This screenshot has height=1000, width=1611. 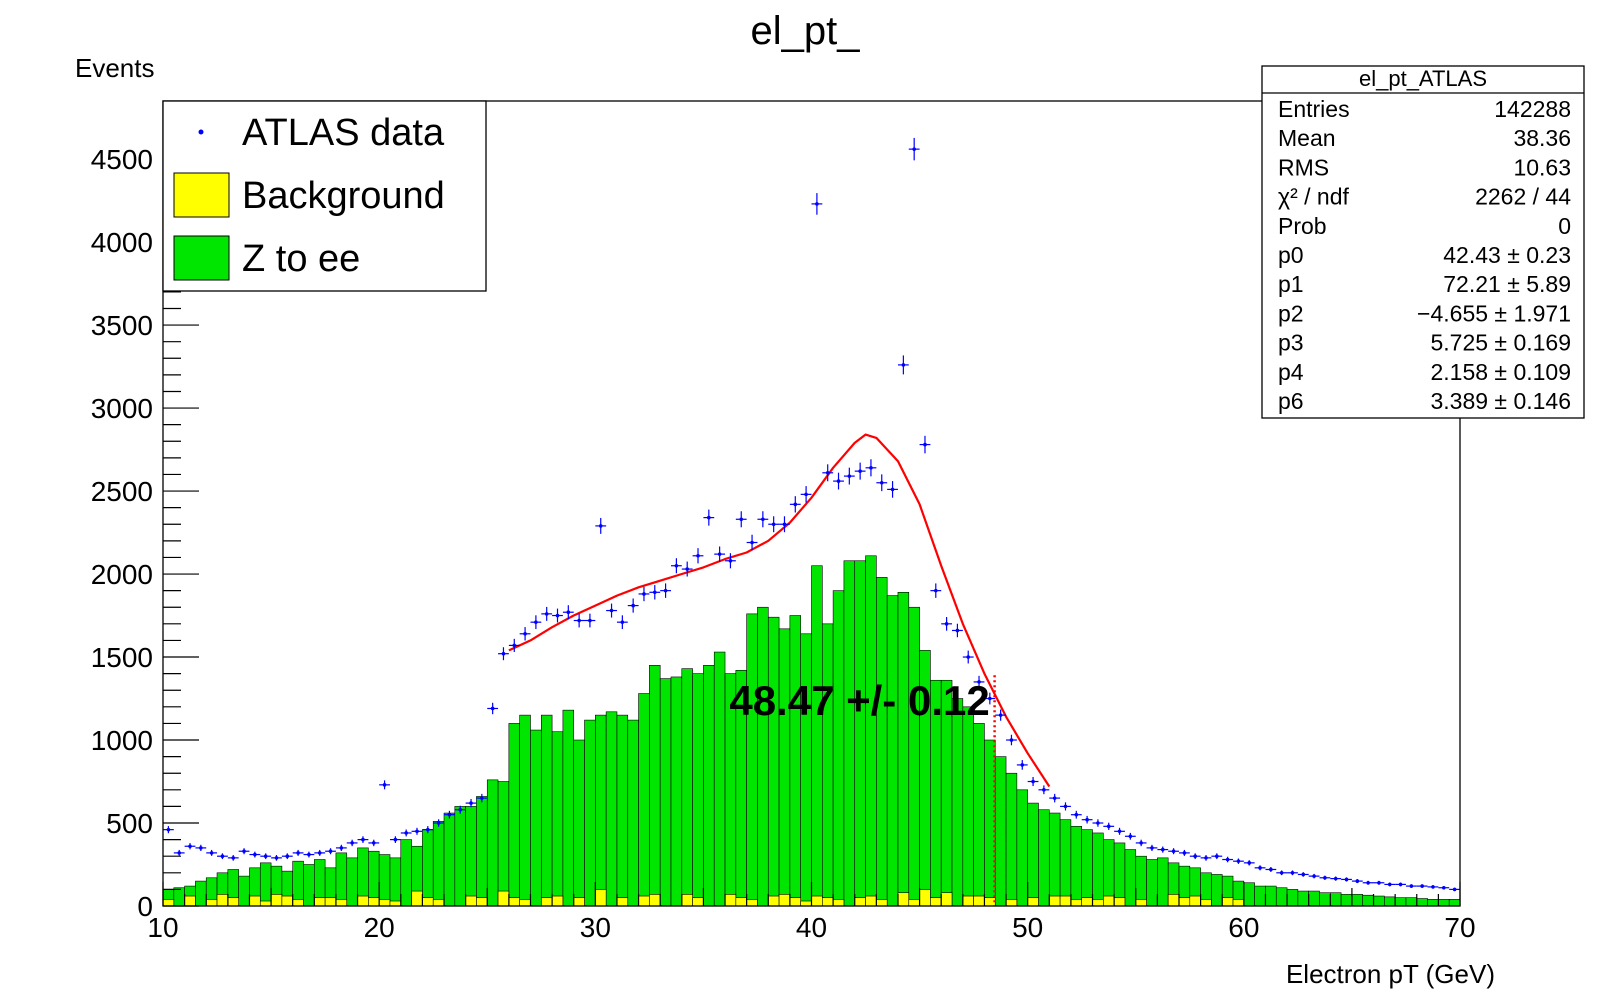 I want to click on stats-value: 3.389 ± 0.146, so click(x=1500, y=401).